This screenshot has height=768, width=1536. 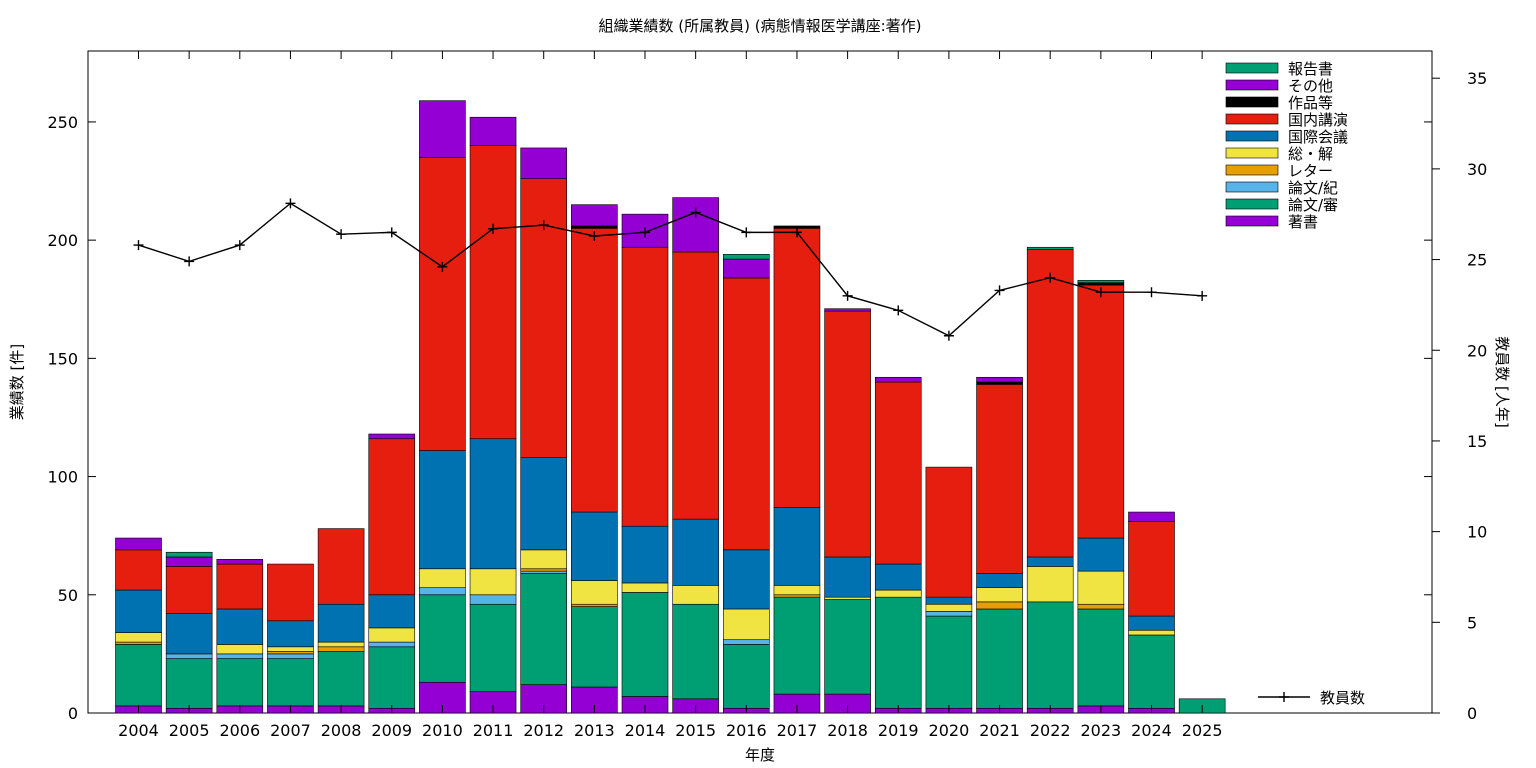 What do you see at coordinates (1310, 154) in the screenshot?
I see `legend-label-5: 総・解` at bounding box center [1310, 154].